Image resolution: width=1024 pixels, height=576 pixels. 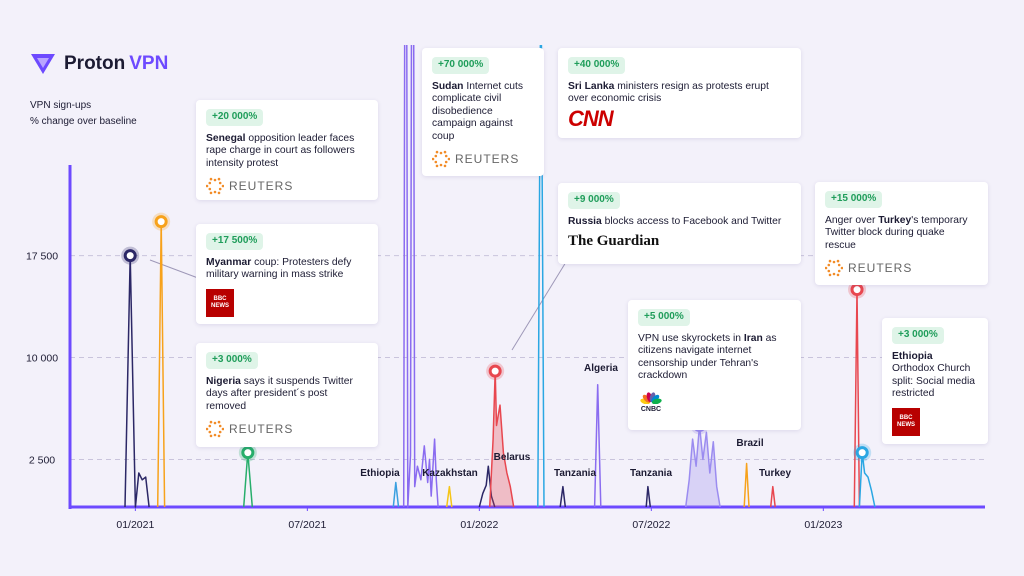 What do you see at coordinates (691, 338) in the screenshot?
I see `headline-part: VPN use skyrockets in` at bounding box center [691, 338].